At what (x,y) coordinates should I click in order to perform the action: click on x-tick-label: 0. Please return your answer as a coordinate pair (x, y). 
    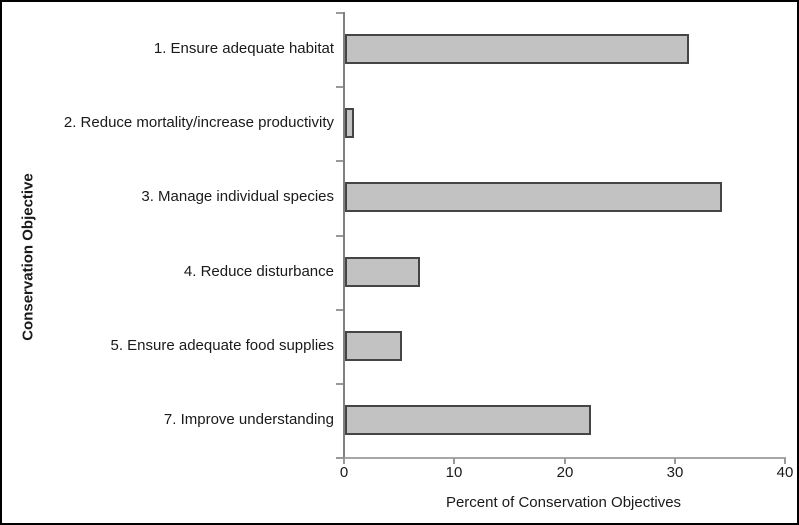
    Looking at the image, I should click on (344, 472).